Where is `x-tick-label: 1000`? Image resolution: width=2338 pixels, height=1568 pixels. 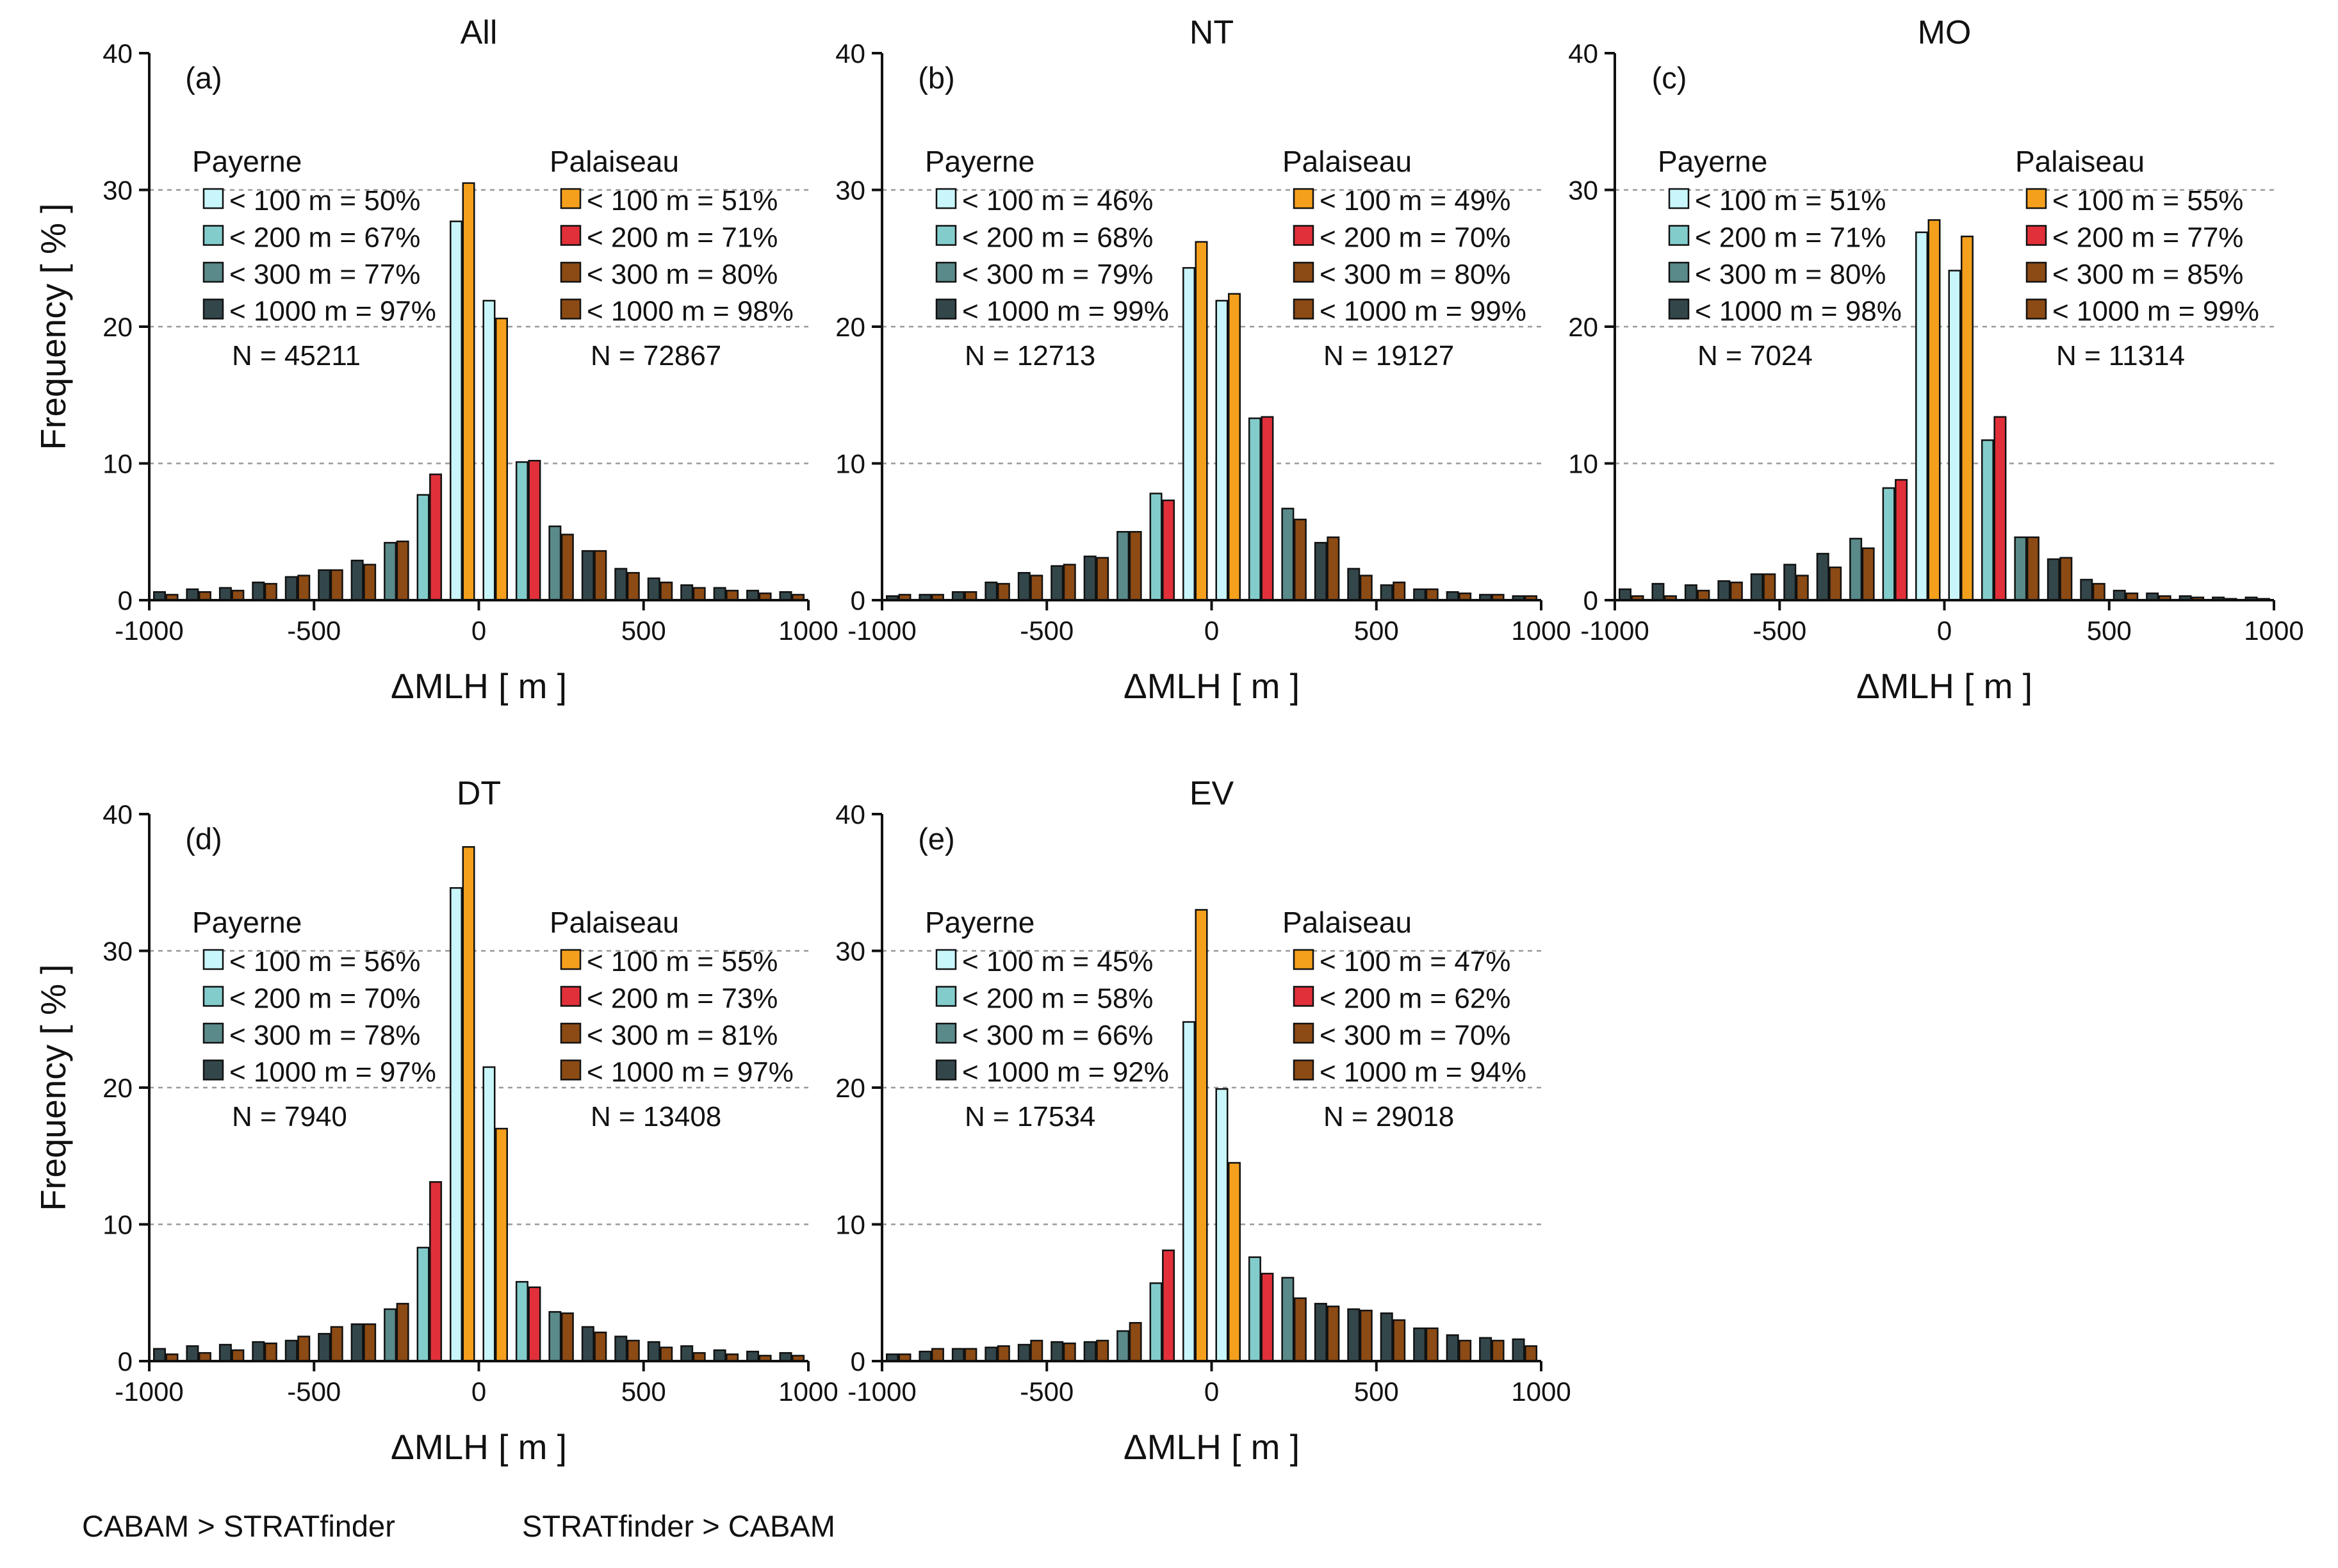
x-tick-label: 1000 is located at coordinates (808, 1391).